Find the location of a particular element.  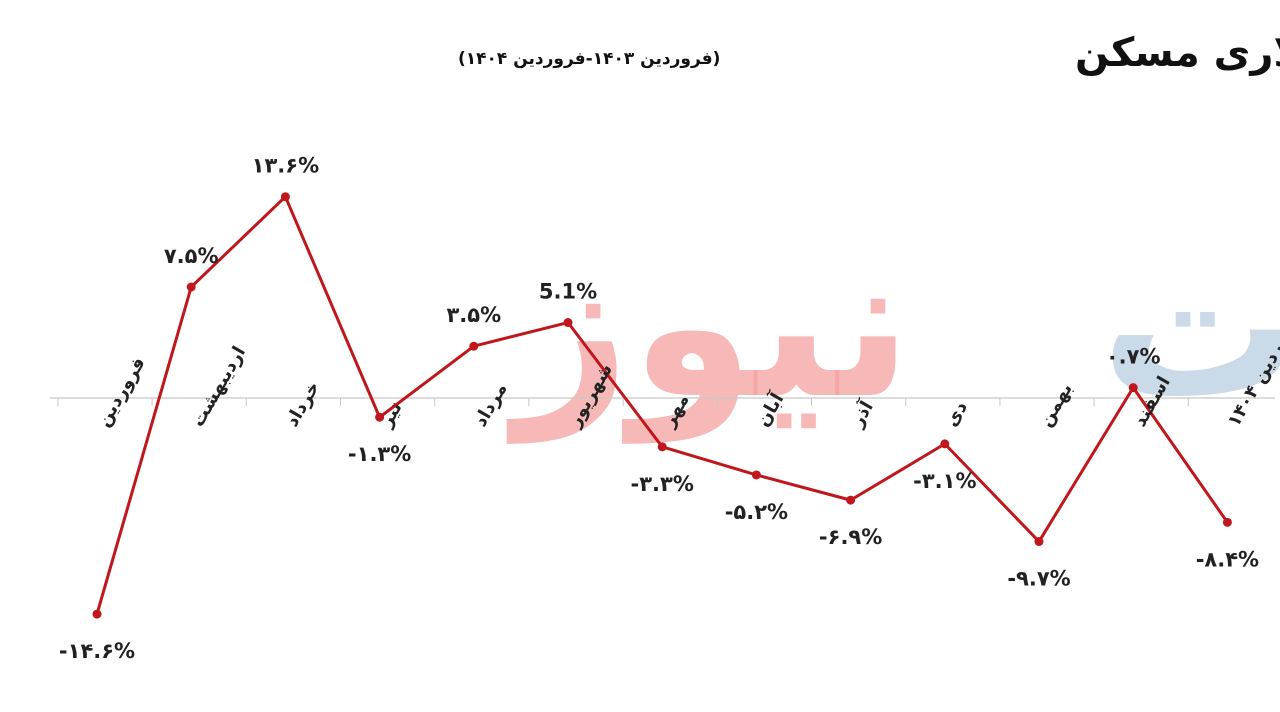

x-tick-label: اردیبهشت is located at coordinates (218, 387).